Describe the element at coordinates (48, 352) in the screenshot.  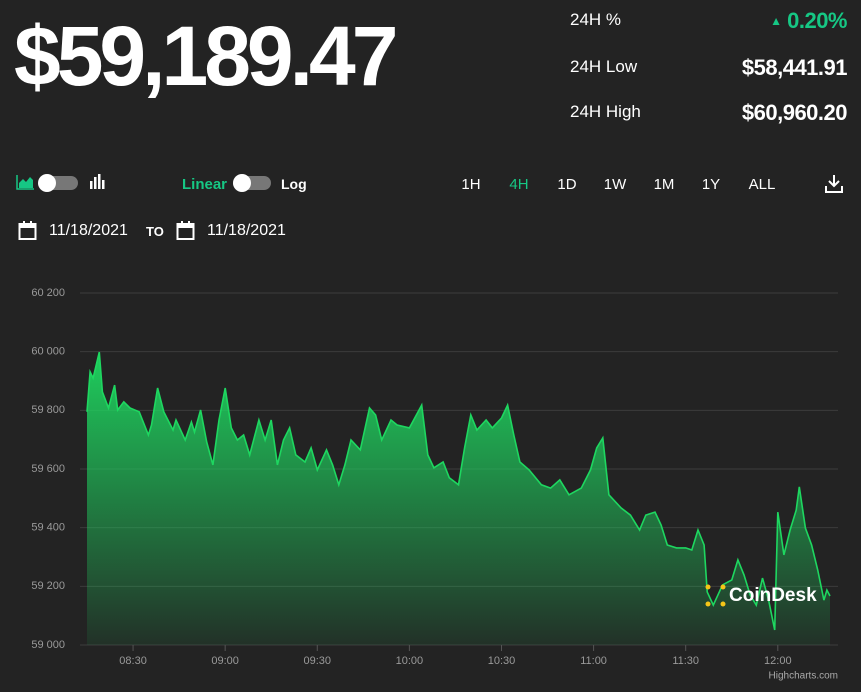
I see `y-tick-label: 60 000` at that location.